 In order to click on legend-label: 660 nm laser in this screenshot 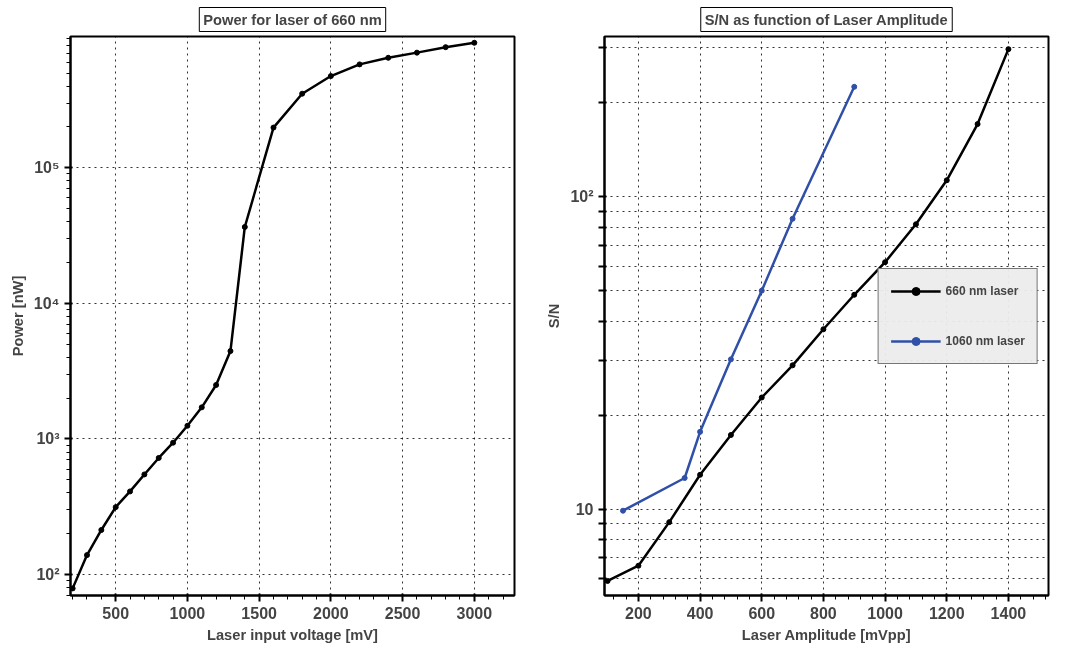, I will do `click(982, 290)`.